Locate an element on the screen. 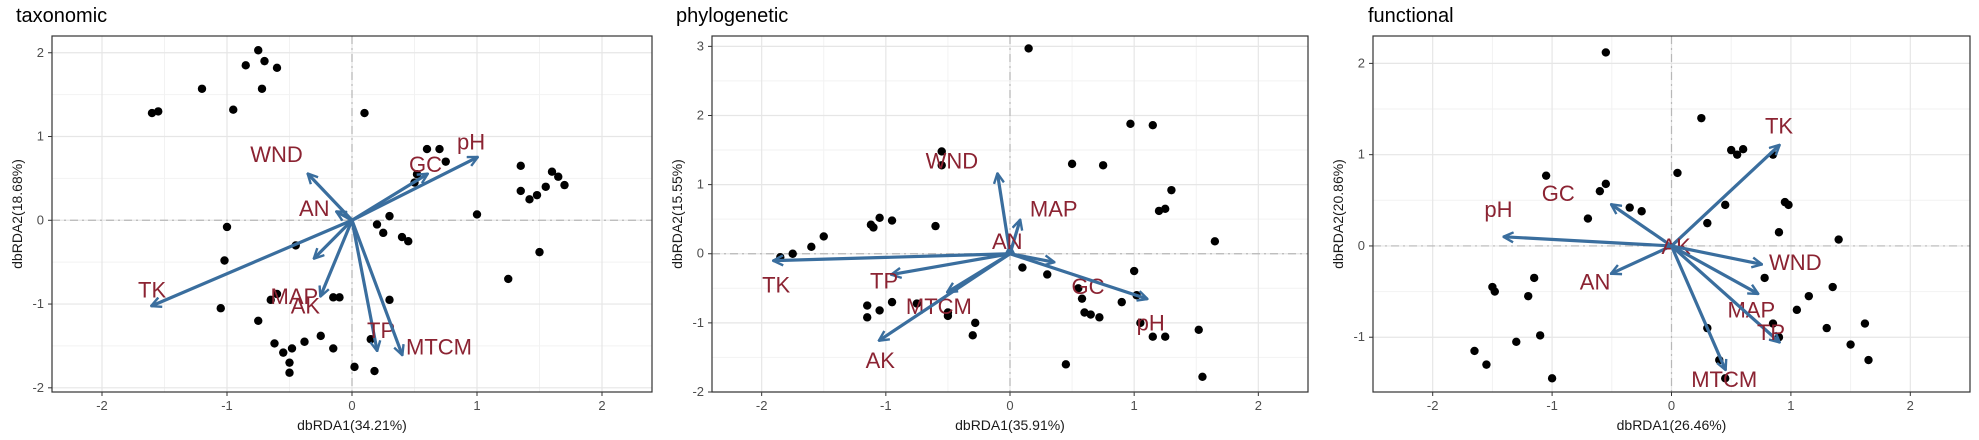 This screenshot has width=1979, height=440. x-tick-label: 0 is located at coordinates (1671, 405).